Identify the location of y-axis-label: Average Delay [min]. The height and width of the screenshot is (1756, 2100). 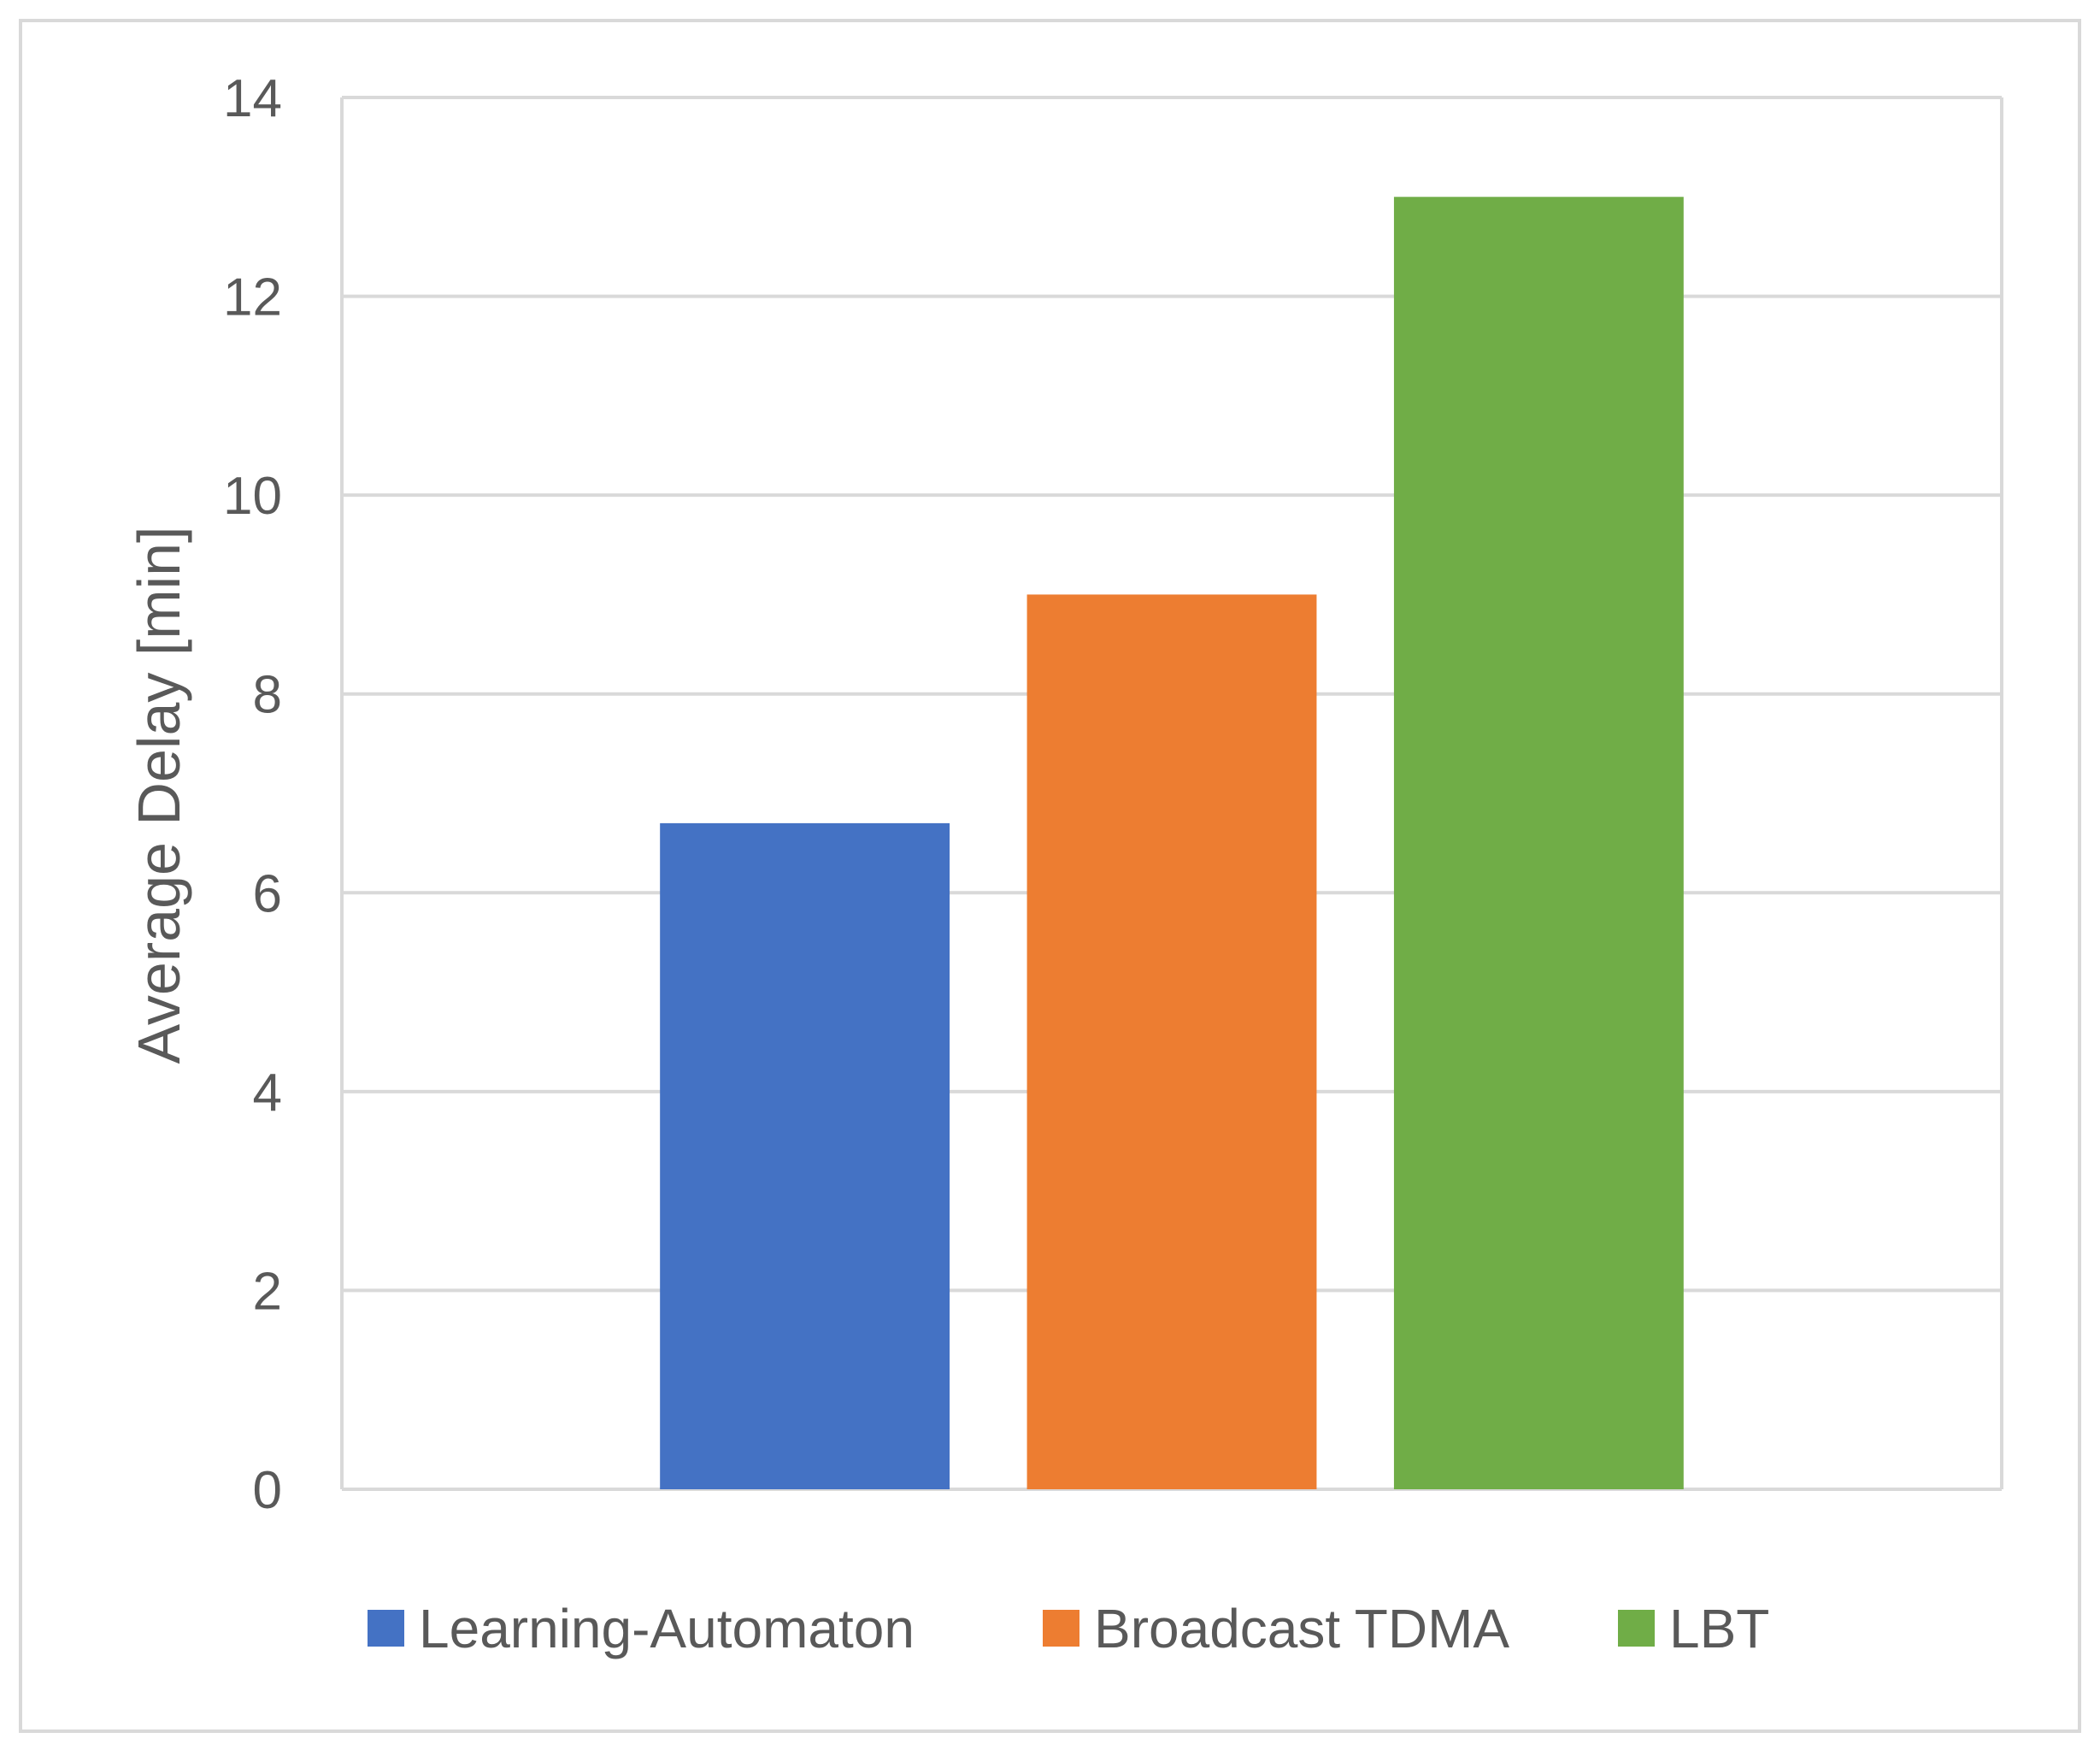
(159, 795).